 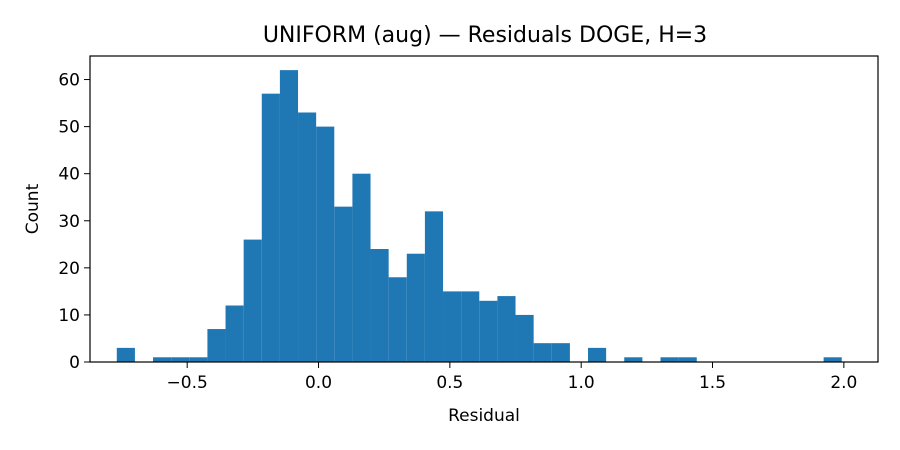 What do you see at coordinates (581, 383) in the screenshot?
I see `x-tick-label: 1.0` at bounding box center [581, 383].